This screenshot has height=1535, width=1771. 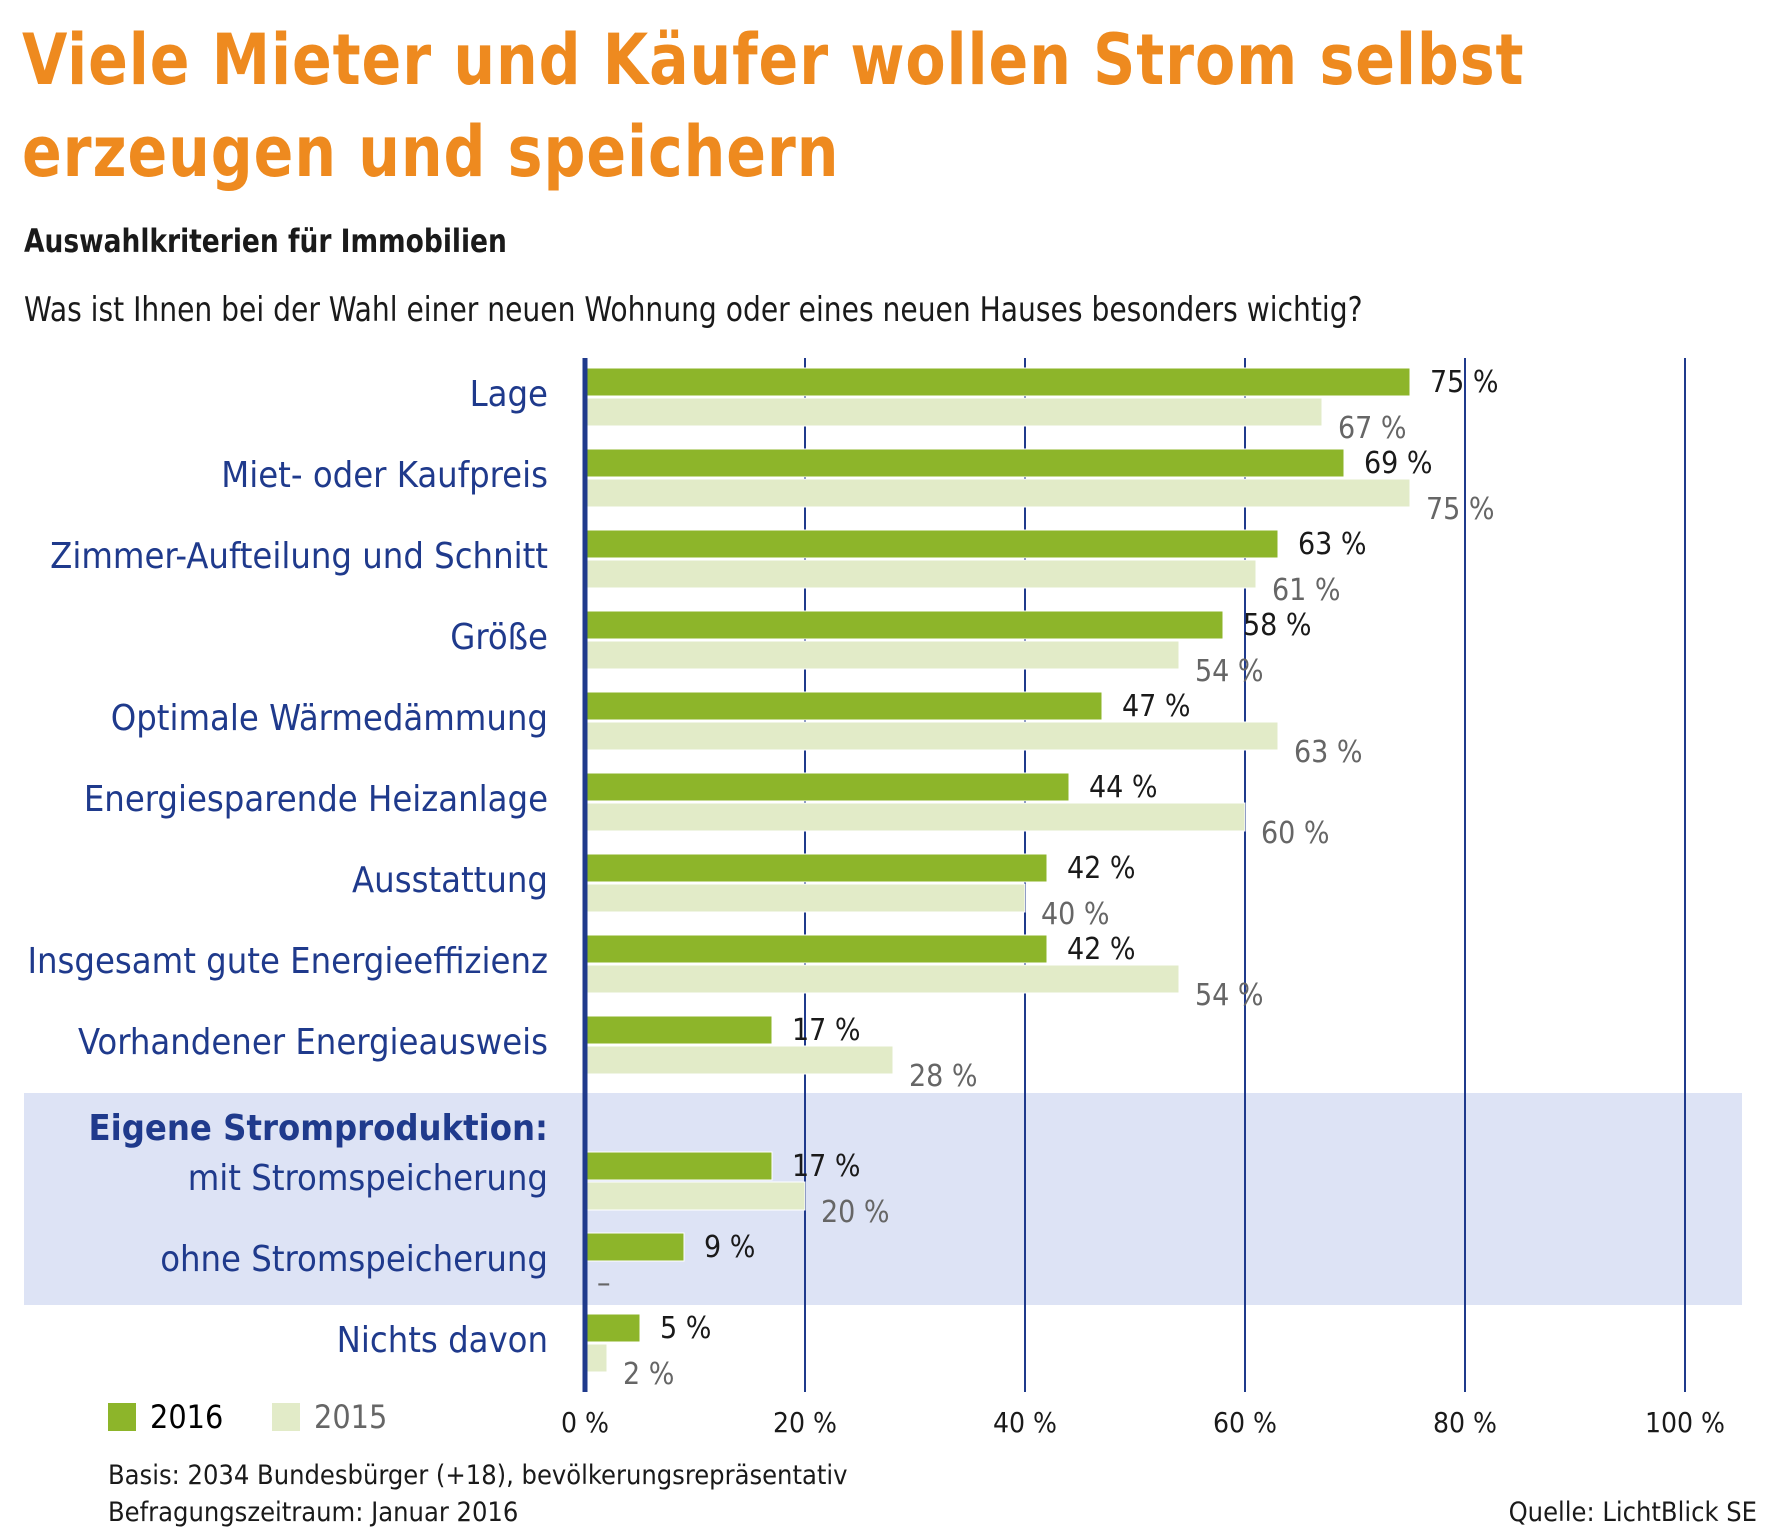 I want to click on category-label: mit Stromspeicherung, so click(x=368, y=1178).